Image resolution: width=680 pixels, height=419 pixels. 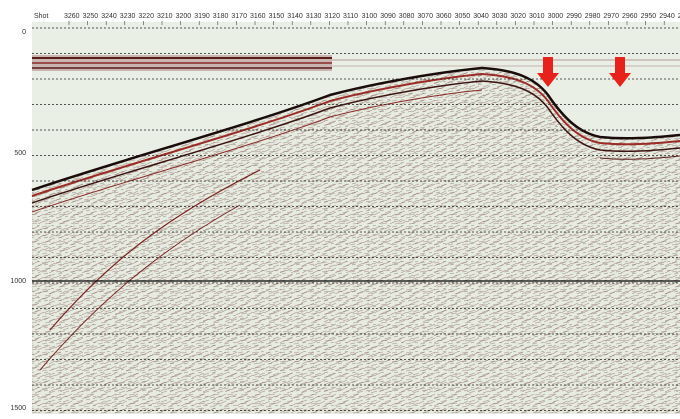 What do you see at coordinates (18, 408) in the screenshot?
I see `depth-label: 1500` at bounding box center [18, 408].